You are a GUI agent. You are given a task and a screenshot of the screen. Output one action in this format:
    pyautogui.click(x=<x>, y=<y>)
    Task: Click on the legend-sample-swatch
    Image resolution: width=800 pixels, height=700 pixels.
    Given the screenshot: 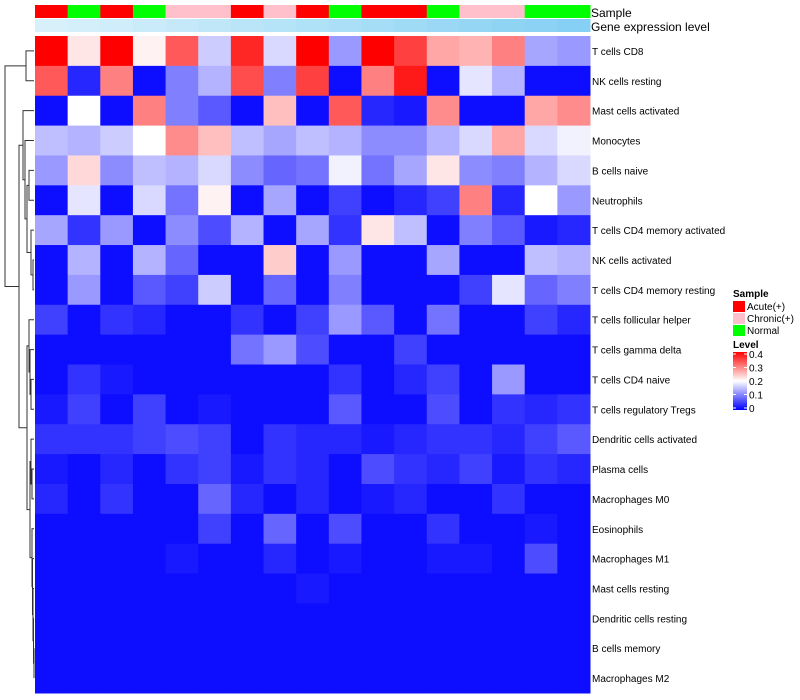 What is the action you would take?
    pyautogui.click(x=739, y=330)
    